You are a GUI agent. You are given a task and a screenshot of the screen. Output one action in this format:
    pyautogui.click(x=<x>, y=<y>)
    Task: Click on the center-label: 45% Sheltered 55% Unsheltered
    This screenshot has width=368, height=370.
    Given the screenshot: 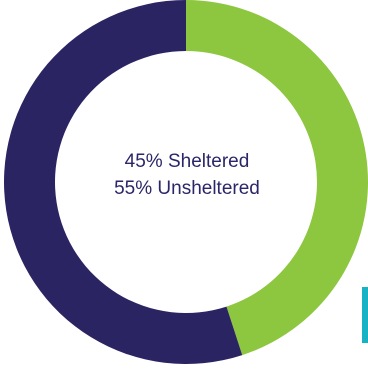 What is the action you would take?
    pyautogui.click(x=187, y=175)
    